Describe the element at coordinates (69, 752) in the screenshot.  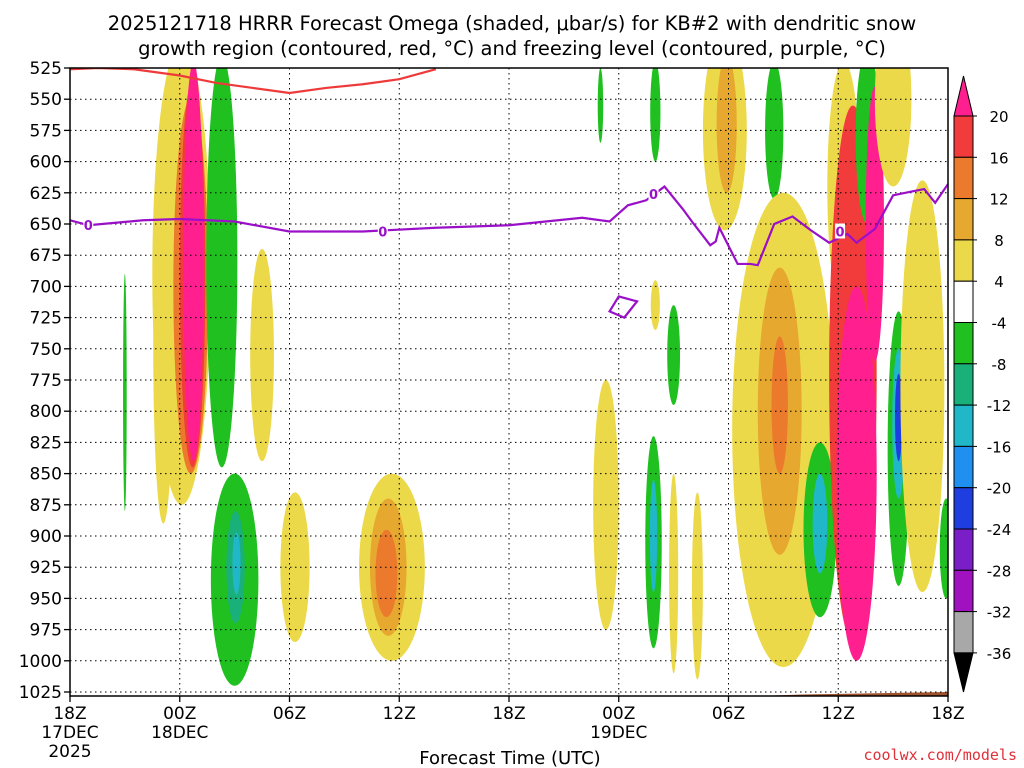
I see `x-tick-year: 2025` at that location.